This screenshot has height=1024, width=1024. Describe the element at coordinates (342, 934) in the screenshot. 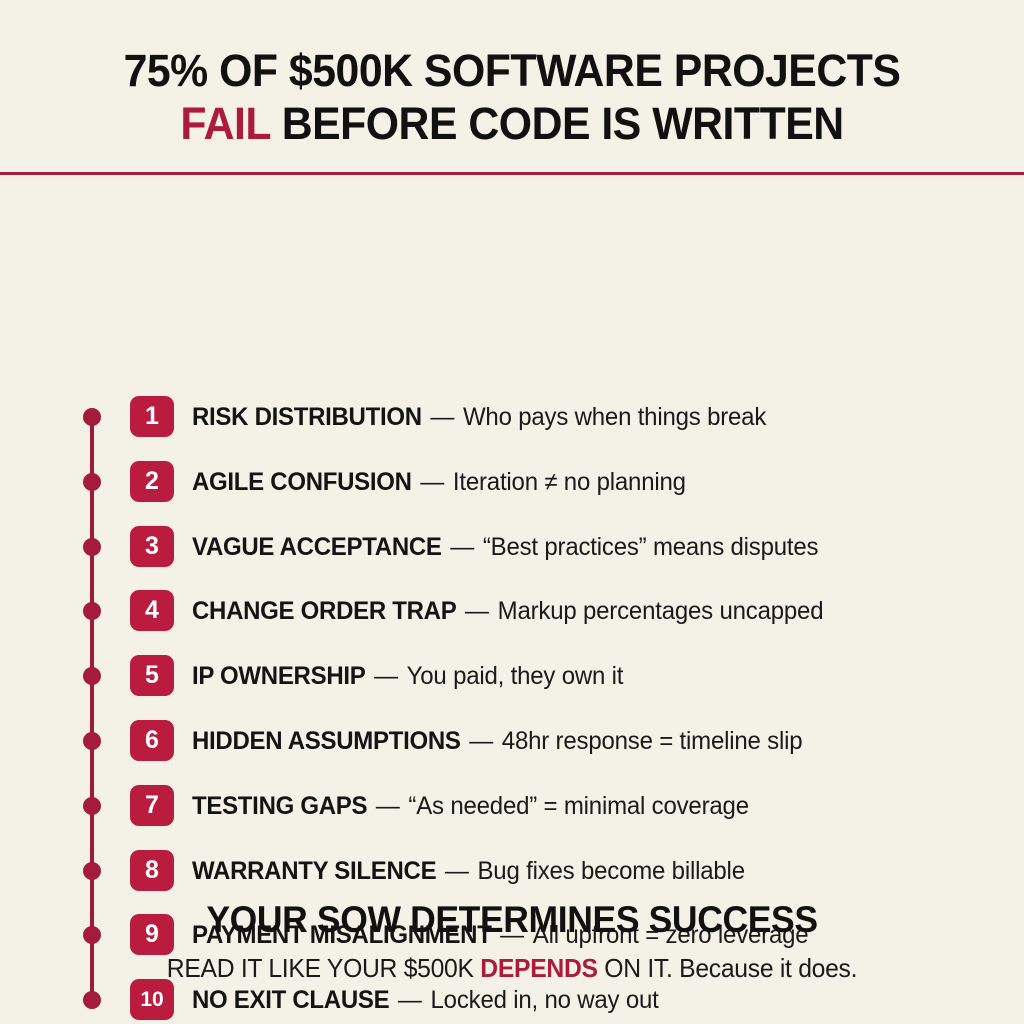

I see `list-item-title: PAYMENT MISALIGNMENT` at that location.